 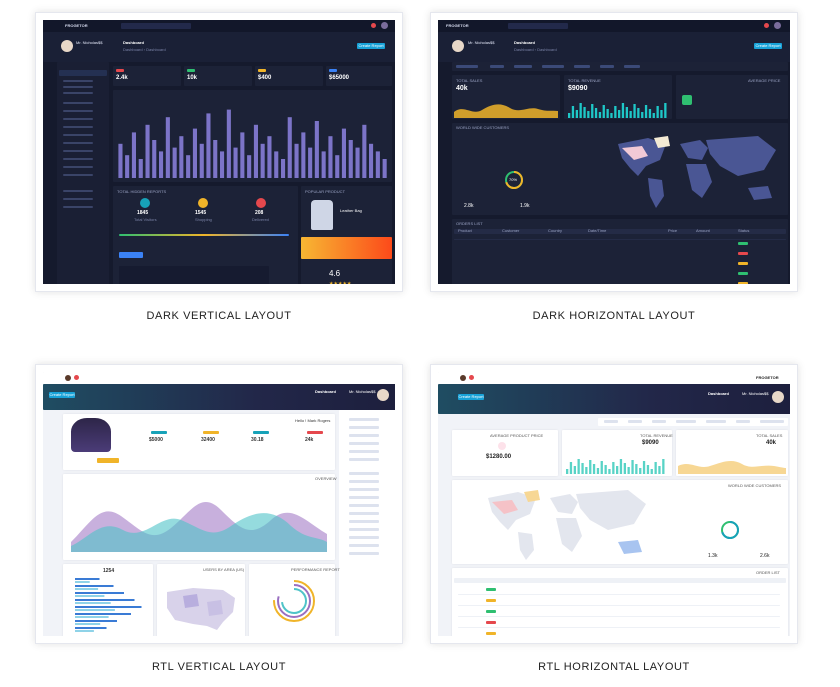 What do you see at coordinates (351, 210) in the screenshot?
I see `product-name: Leather Bag` at bounding box center [351, 210].